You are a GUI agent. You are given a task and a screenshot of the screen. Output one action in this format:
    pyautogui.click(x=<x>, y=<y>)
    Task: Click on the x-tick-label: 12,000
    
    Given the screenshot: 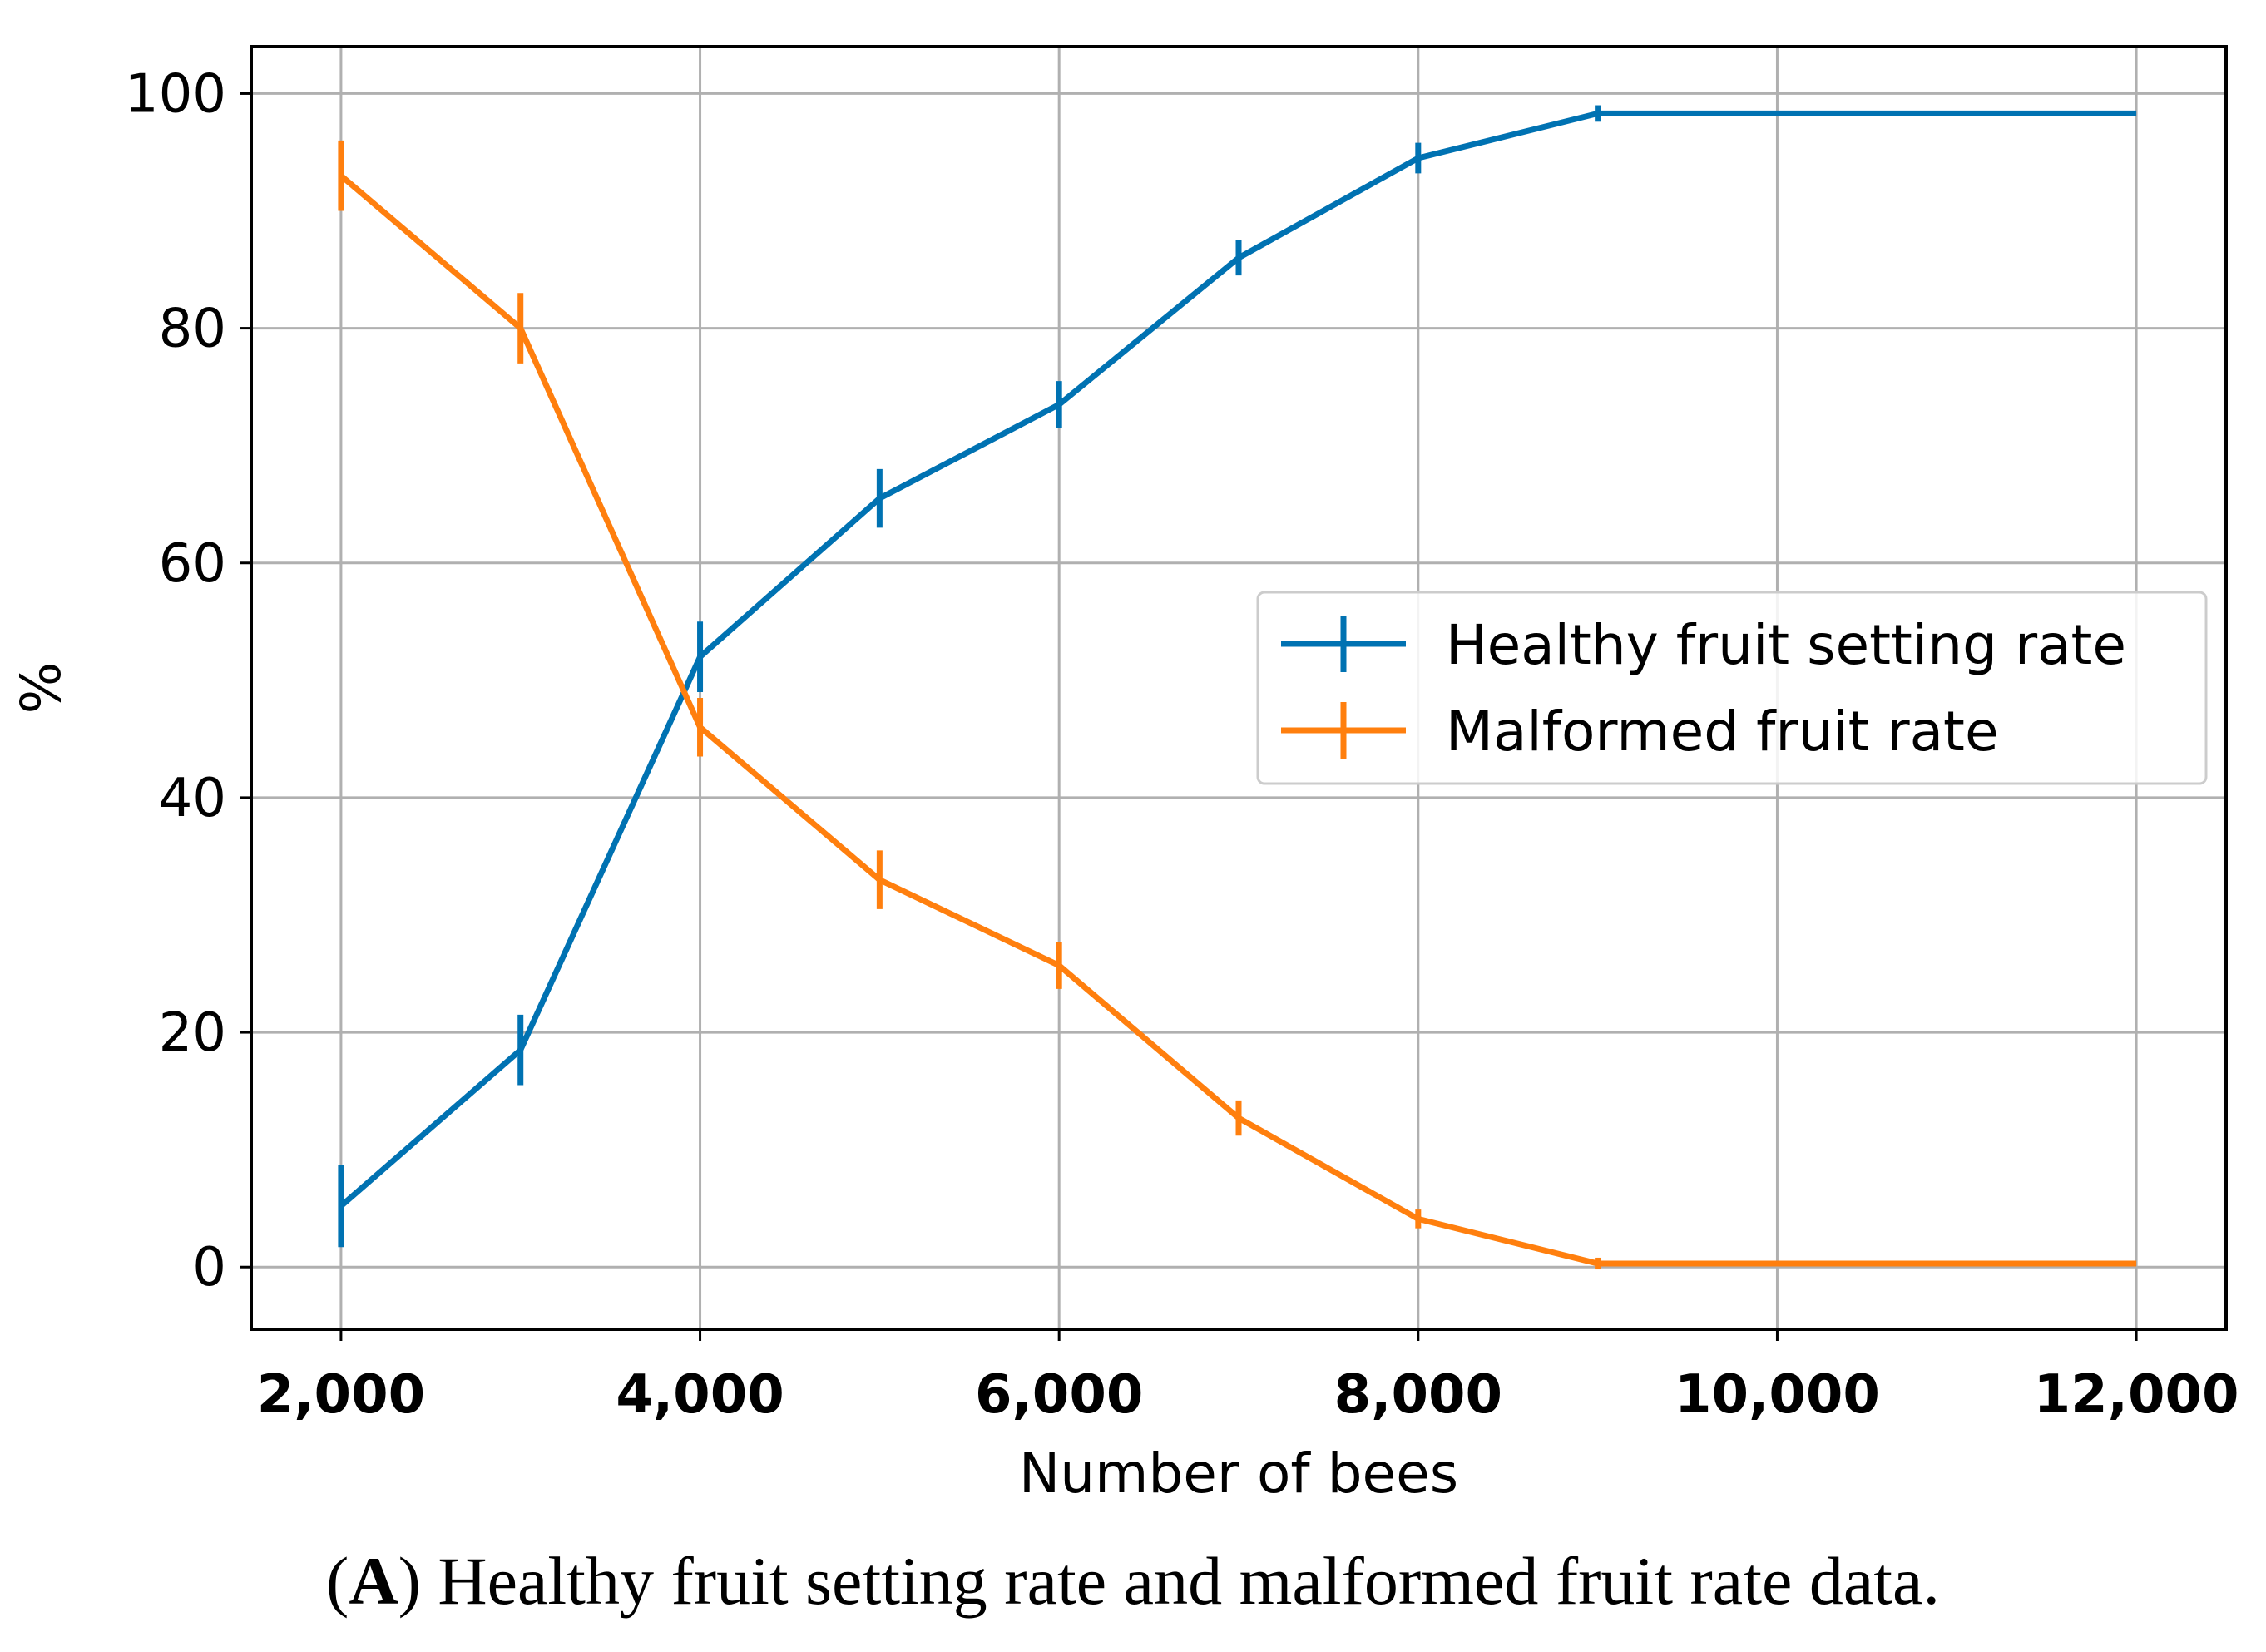 What is the action you would take?
    pyautogui.click(x=2136, y=1395)
    